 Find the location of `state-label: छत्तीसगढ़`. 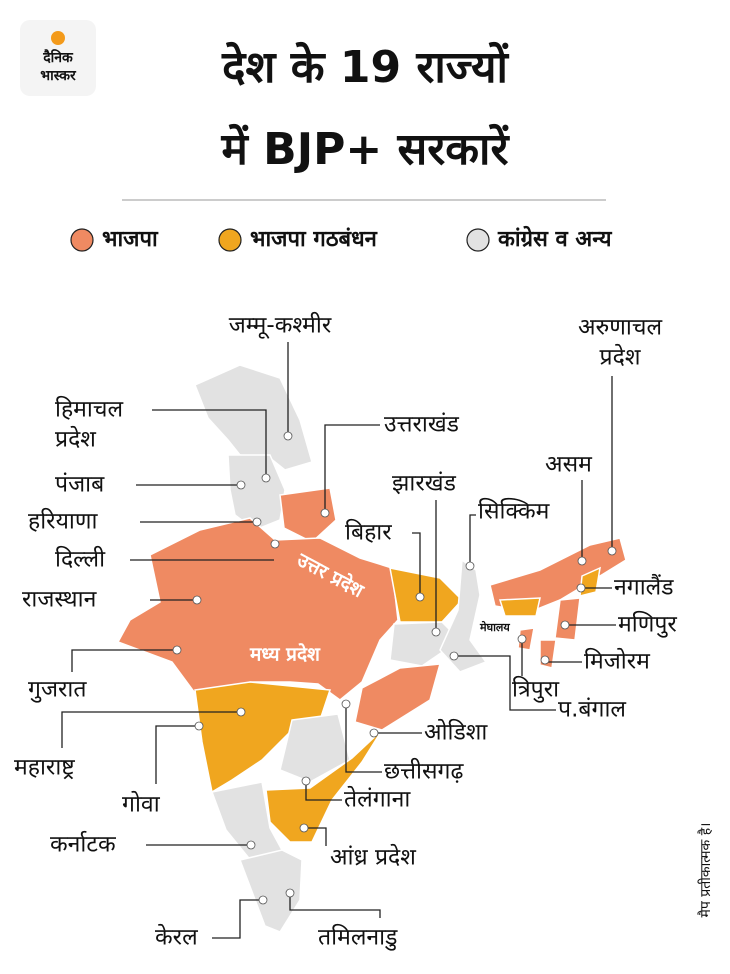

state-label: छत्तीसगढ़ is located at coordinates (424, 771).